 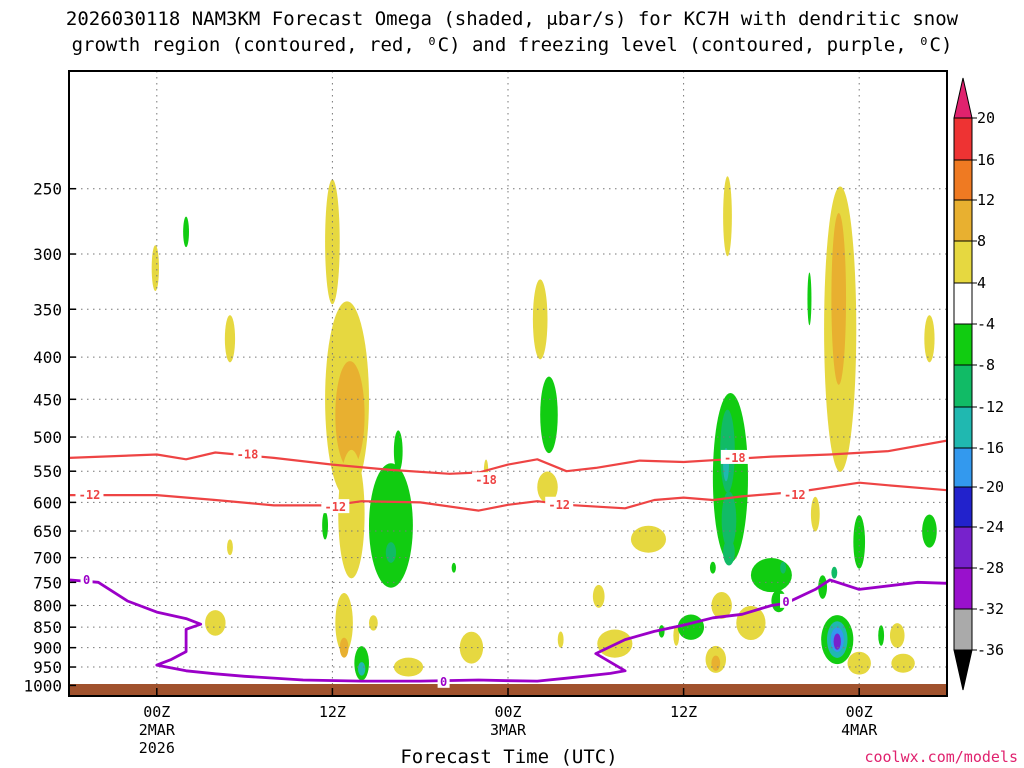 I want to click on colorbar-label: 8, so click(x=981, y=241).